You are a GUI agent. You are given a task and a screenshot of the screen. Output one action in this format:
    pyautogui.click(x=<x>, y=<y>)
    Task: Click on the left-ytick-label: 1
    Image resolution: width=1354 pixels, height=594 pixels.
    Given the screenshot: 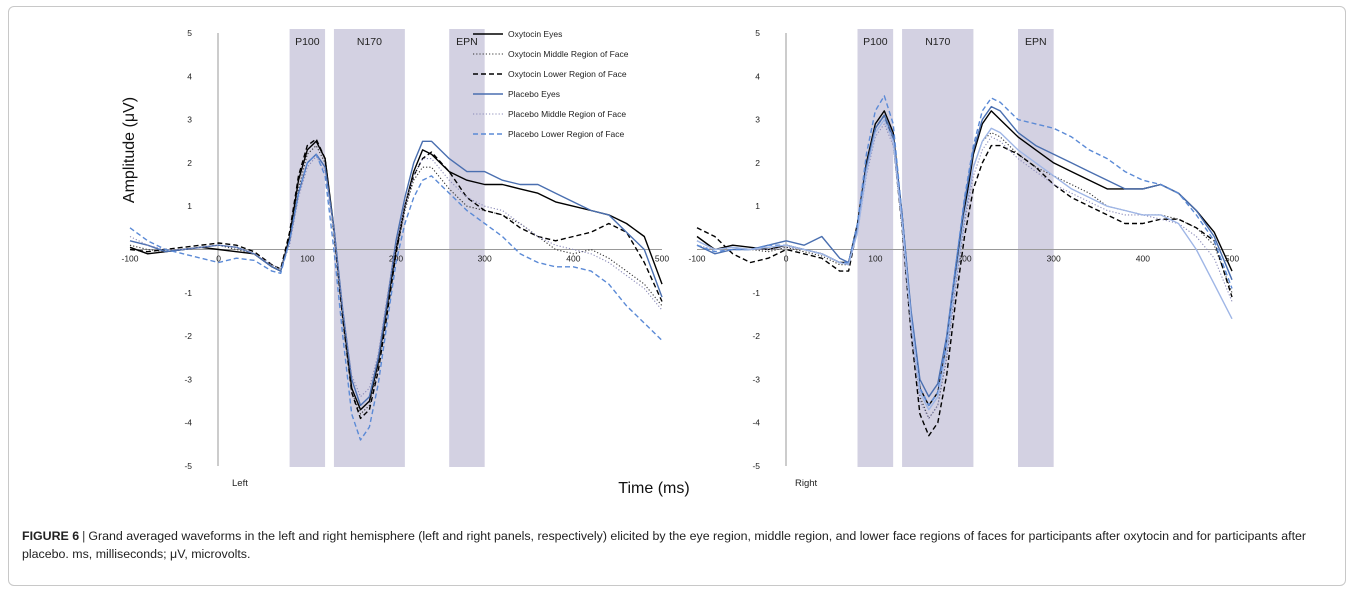 What is the action you would take?
    pyautogui.click(x=189, y=206)
    